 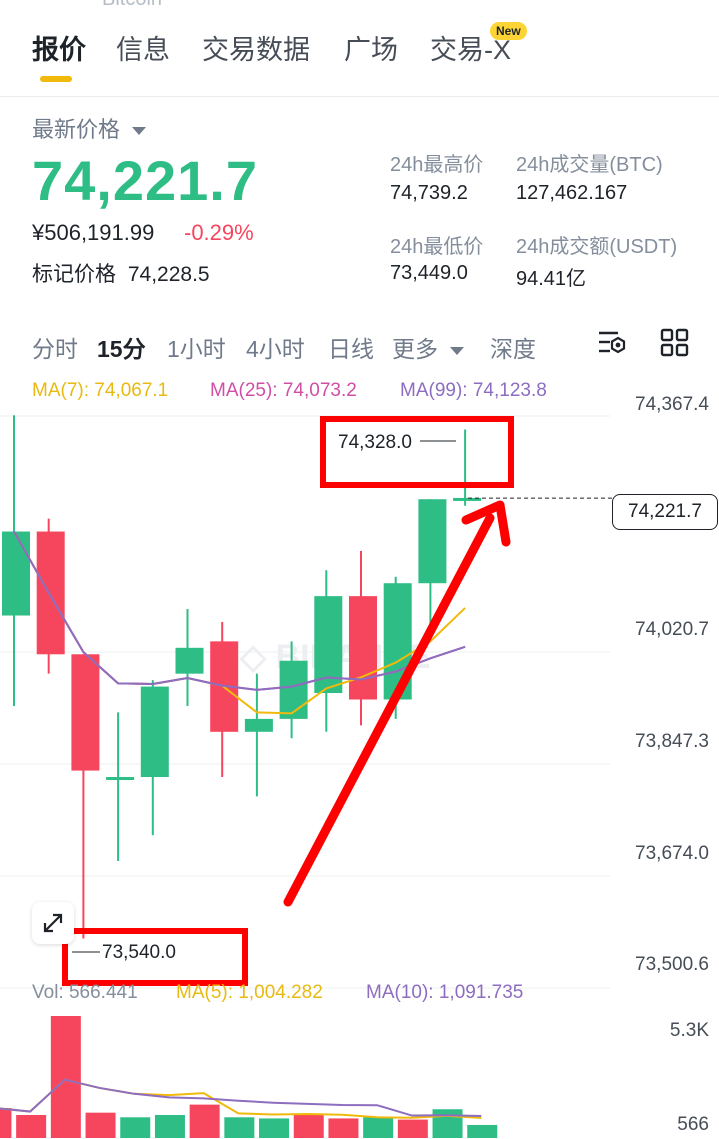 I want to click on annotation-arrow-shaft, so click(x=389, y=710).